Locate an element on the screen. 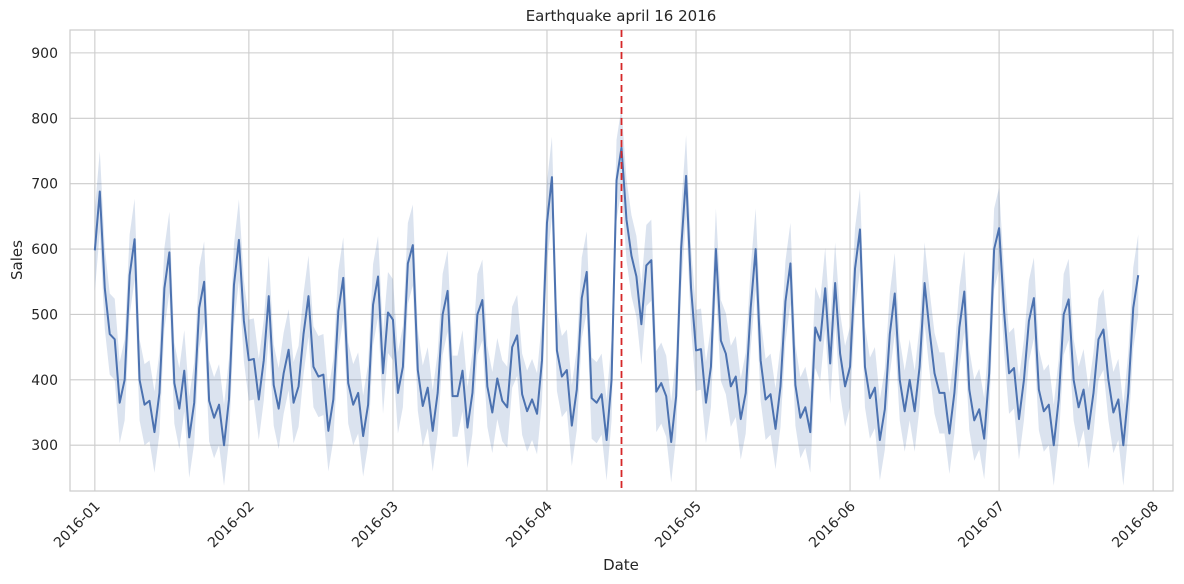  x-tick-label: 2016-08 is located at coordinates (1135, 525).